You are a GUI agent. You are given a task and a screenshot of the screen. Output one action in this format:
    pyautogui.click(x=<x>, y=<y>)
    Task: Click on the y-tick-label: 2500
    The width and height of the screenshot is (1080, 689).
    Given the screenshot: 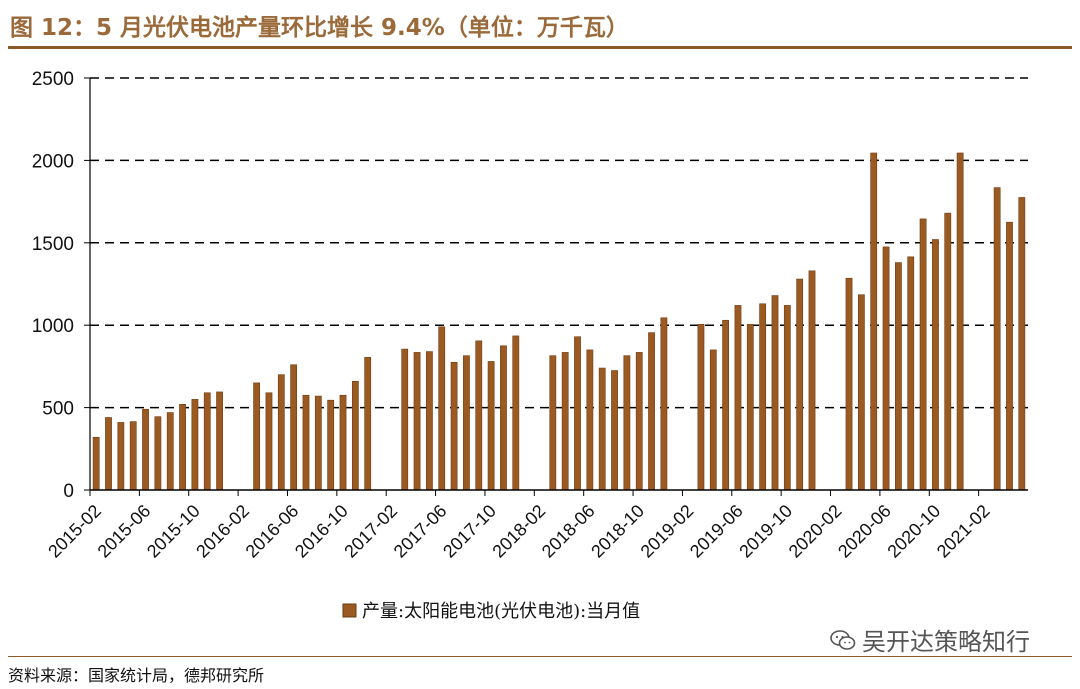 What is the action you would take?
    pyautogui.click(x=53, y=79)
    